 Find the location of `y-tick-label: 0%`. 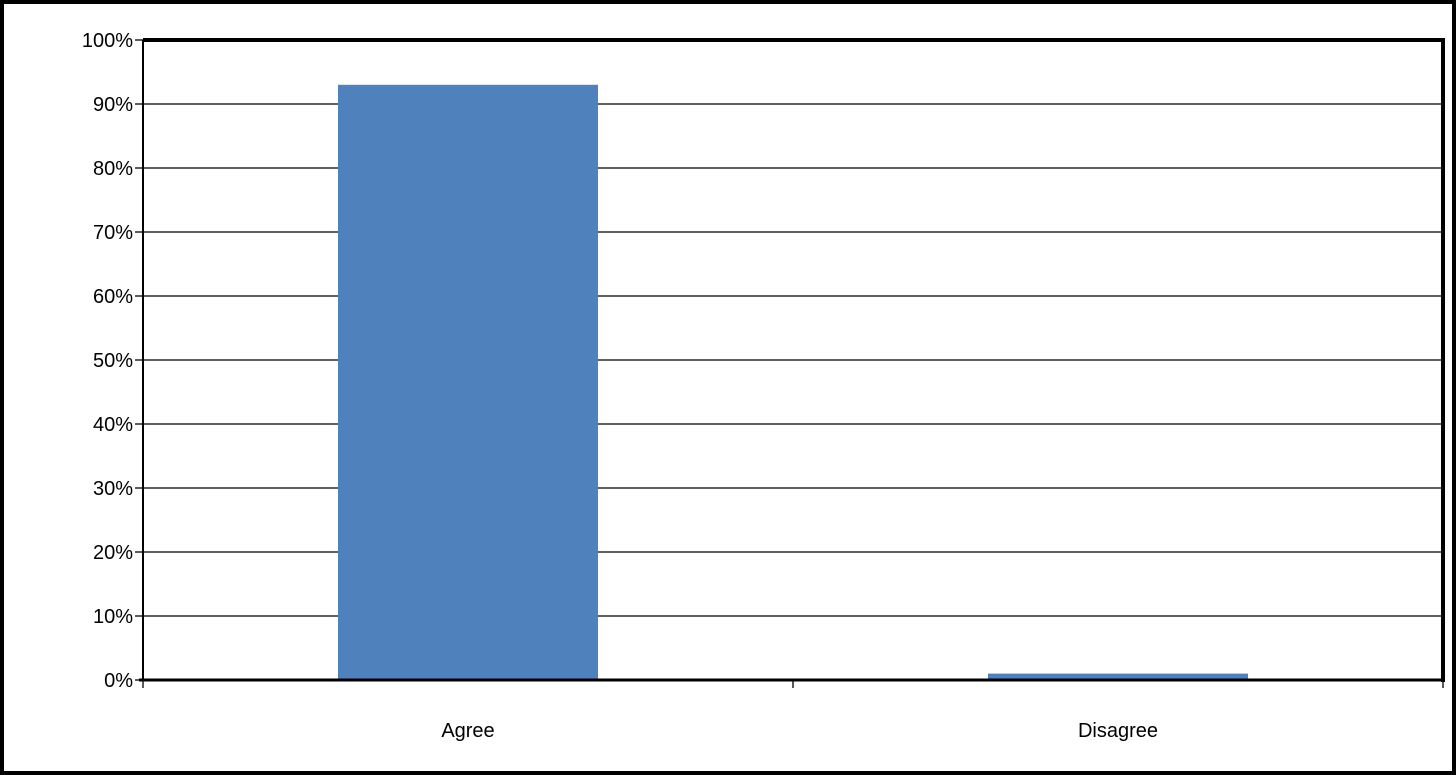

y-tick-label: 0% is located at coordinates (118, 681).